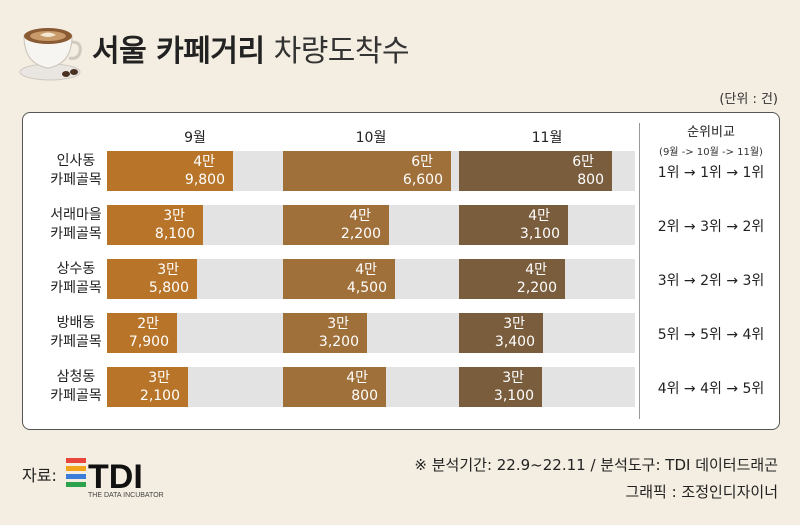 This screenshot has width=800, height=525. I want to click on bar: 2만 7,900, so click(142, 333).